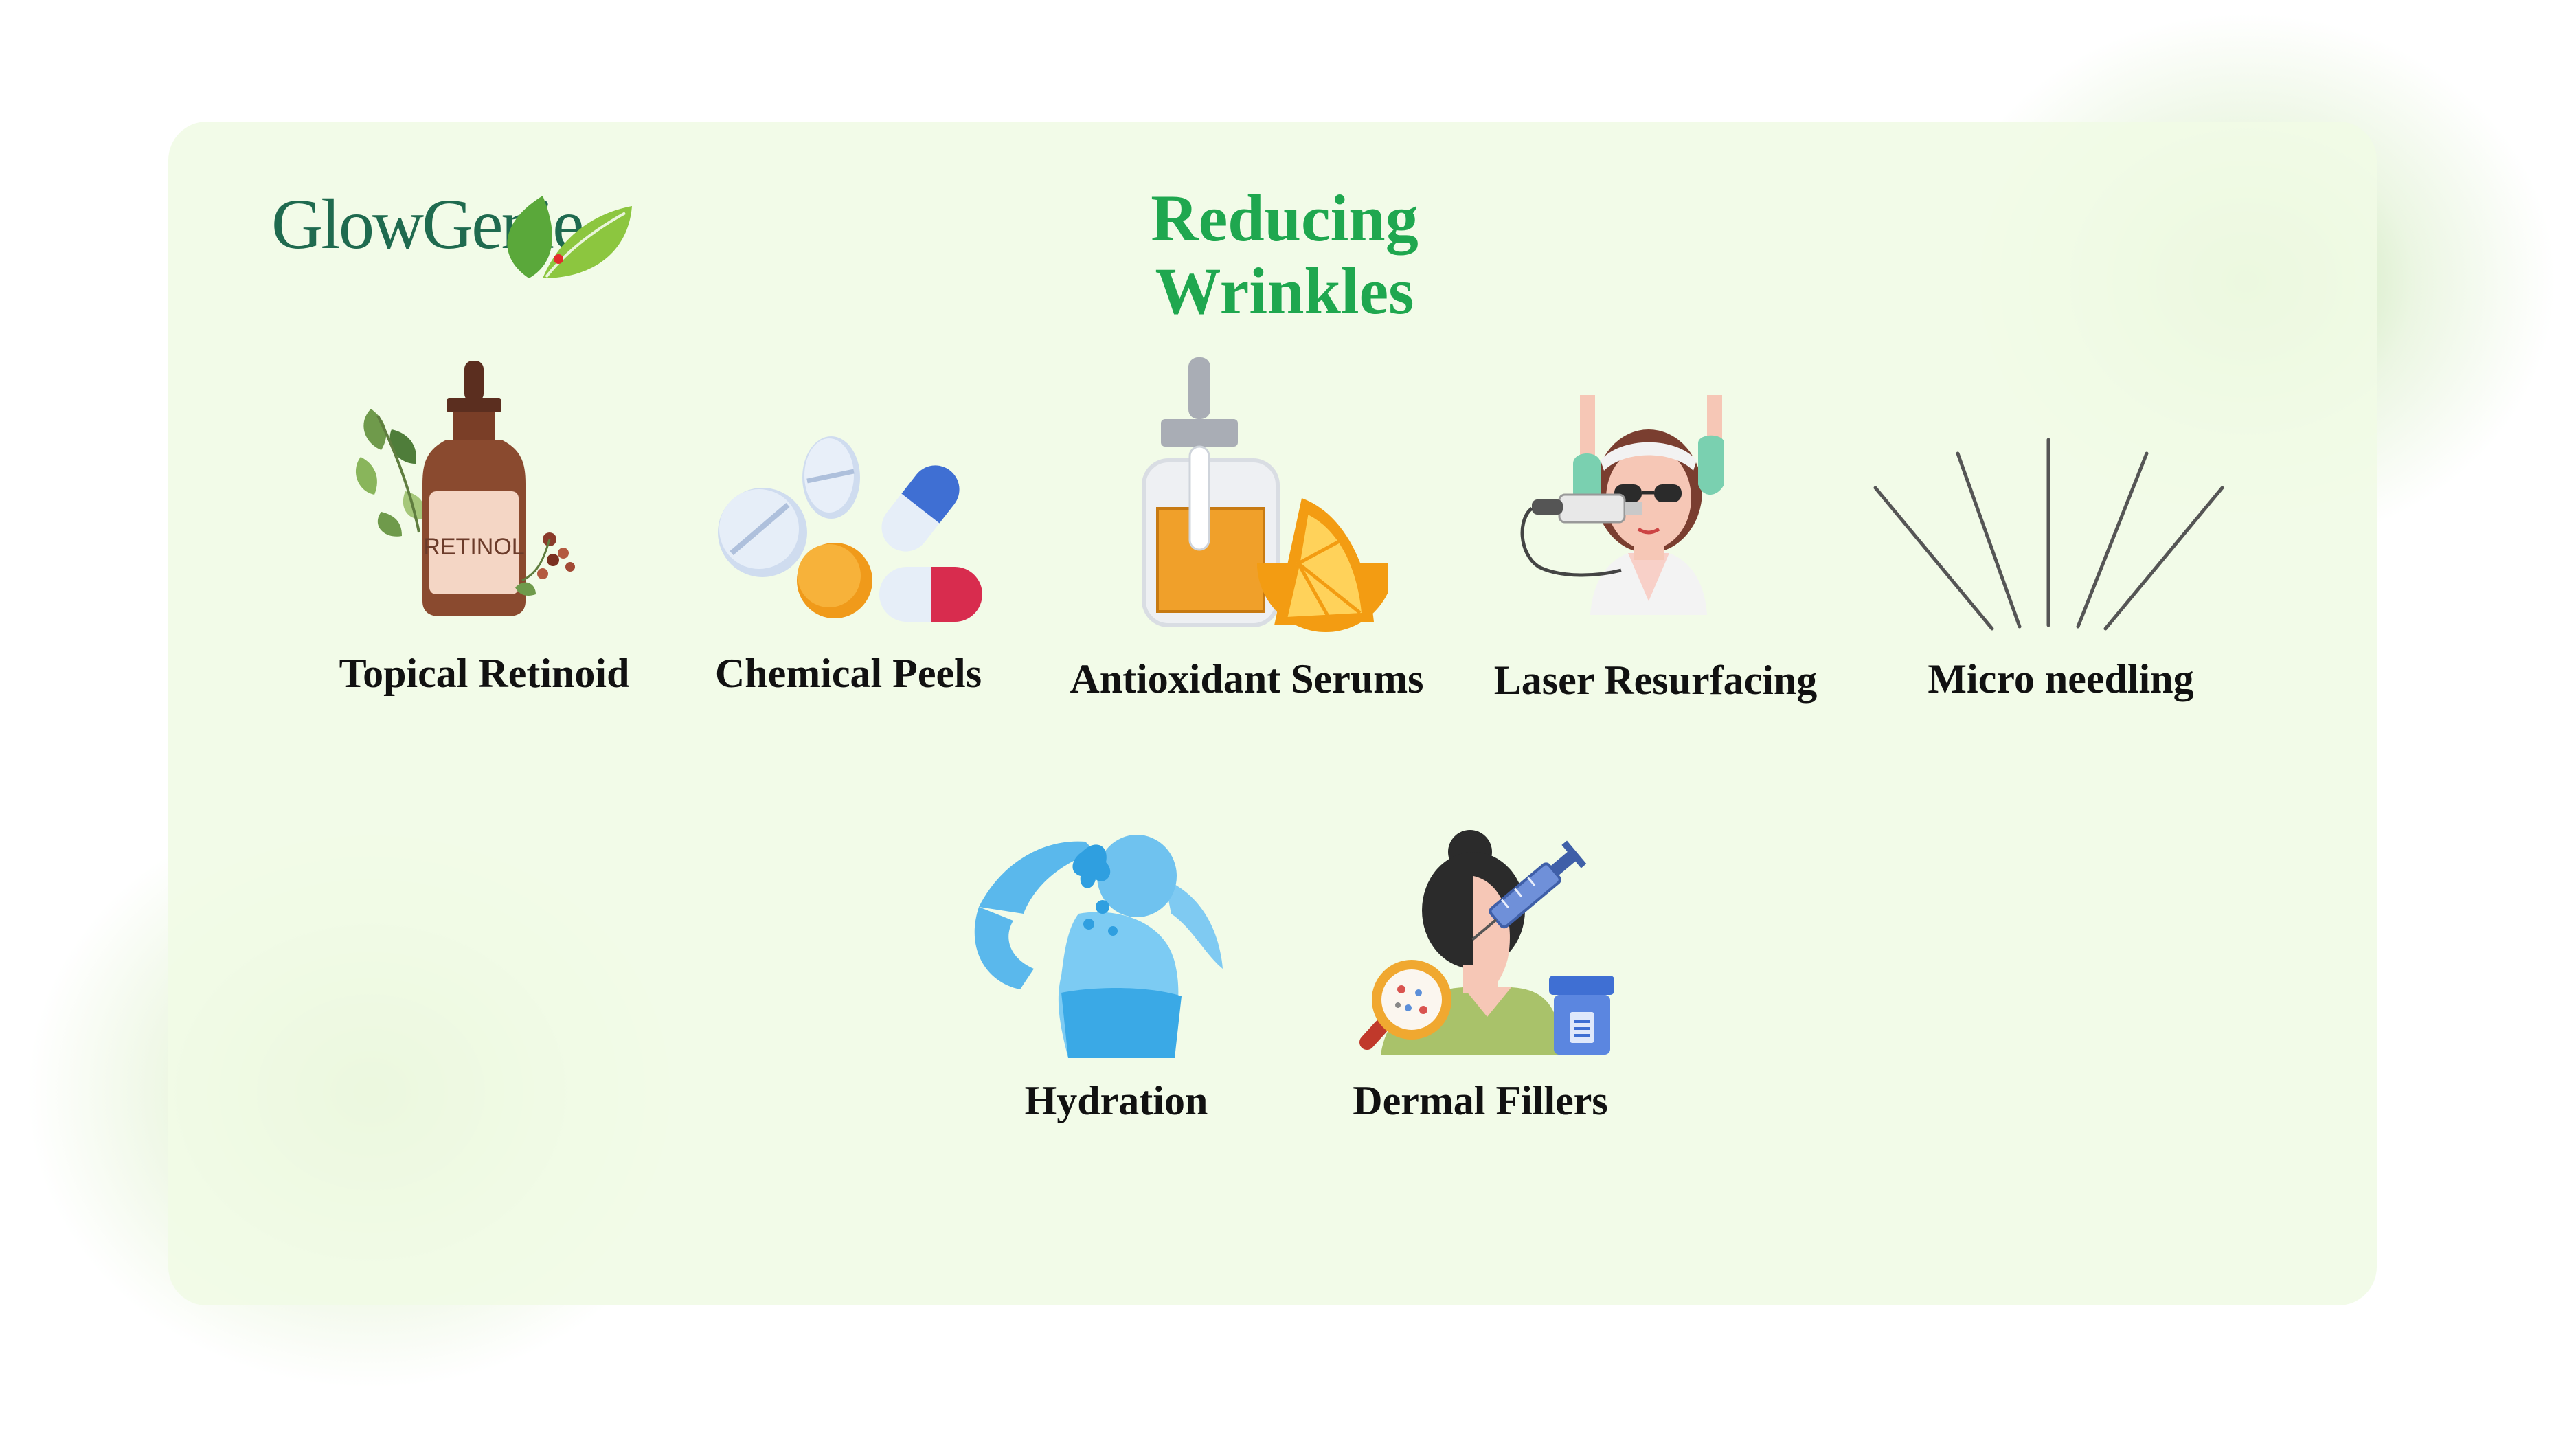 The height and width of the screenshot is (1449, 2576). Describe the element at coordinates (473, 547) in the screenshot. I see `retinol-label-text: RETINOL` at that location.